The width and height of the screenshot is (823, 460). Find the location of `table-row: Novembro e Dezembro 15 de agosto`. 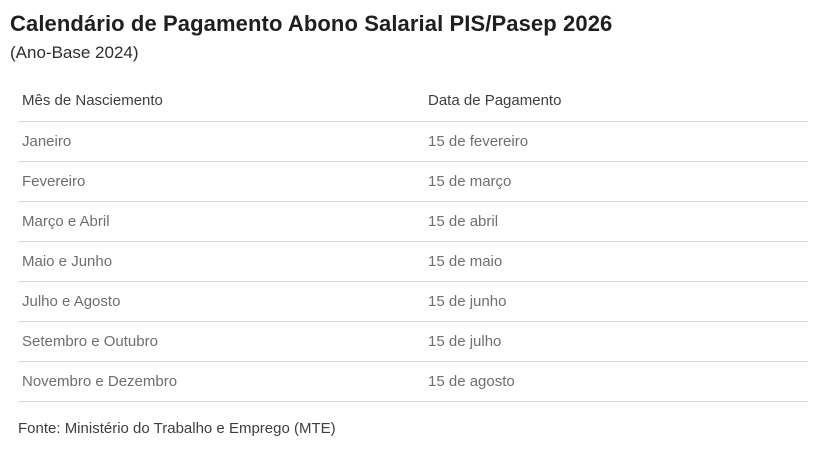

table-row: Novembro e Dezembro 15 de agosto is located at coordinates (413, 381).